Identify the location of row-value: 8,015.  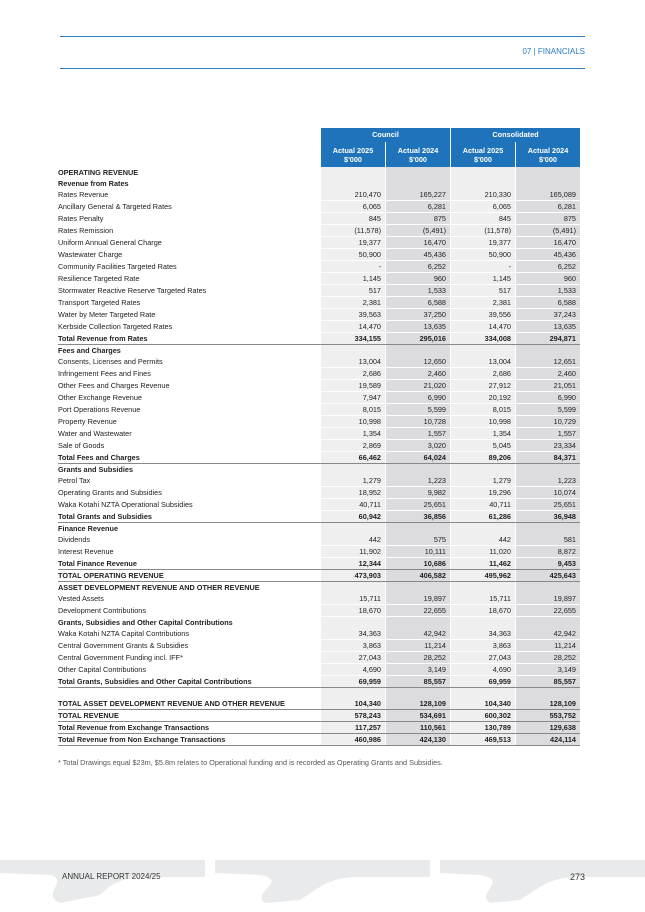
(483, 409).